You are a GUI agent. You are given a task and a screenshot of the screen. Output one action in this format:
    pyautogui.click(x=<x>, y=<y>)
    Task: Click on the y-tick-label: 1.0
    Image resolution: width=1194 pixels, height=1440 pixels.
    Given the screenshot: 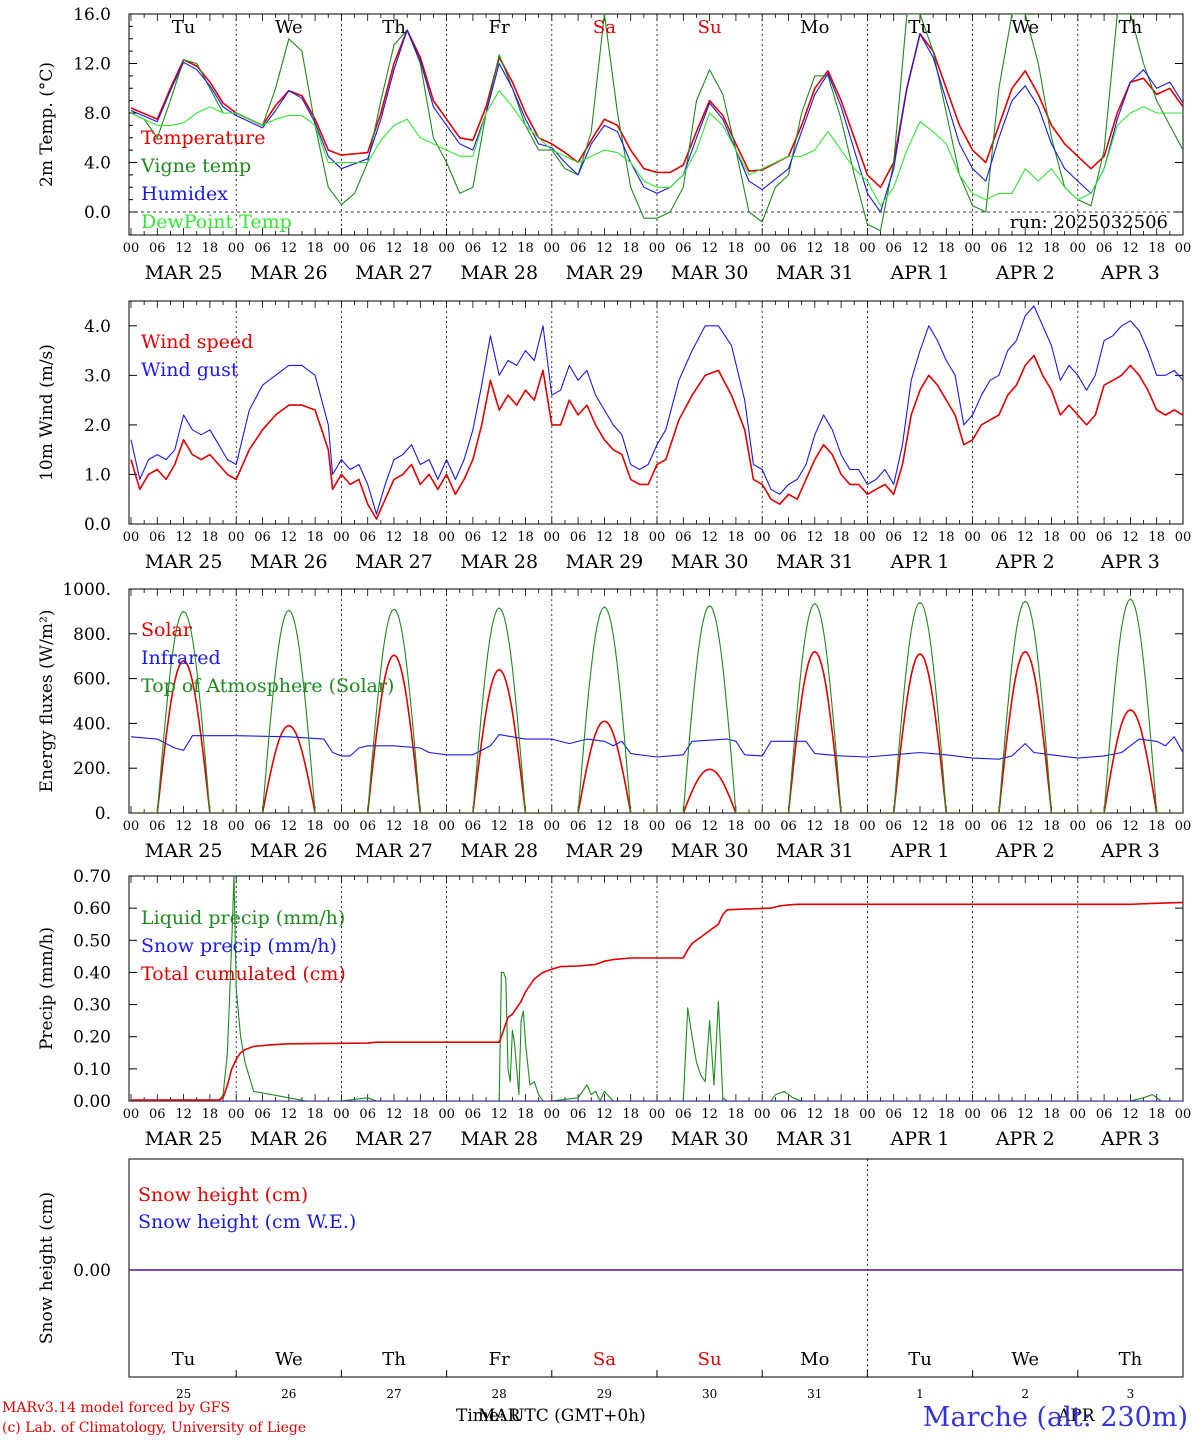 What is the action you would take?
    pyautogui.click(x=97, y=475)
    